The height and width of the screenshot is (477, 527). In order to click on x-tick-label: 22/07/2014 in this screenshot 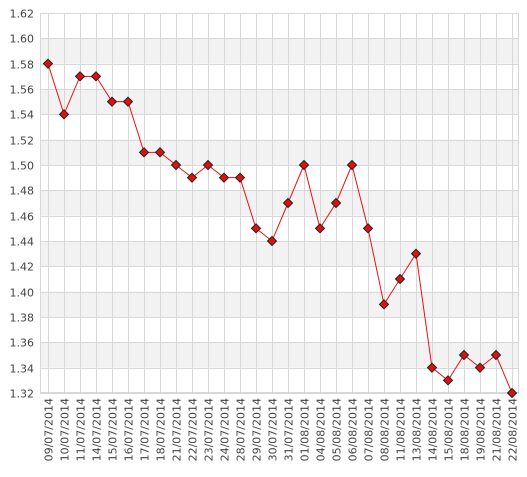, I will do `click(193, 429)`.